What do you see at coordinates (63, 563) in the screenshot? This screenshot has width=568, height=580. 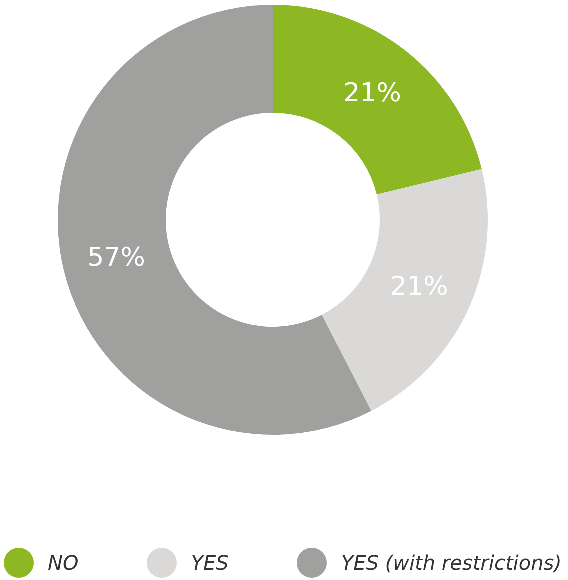 I see `legend-label: NO` at bounding box center [63, 563].